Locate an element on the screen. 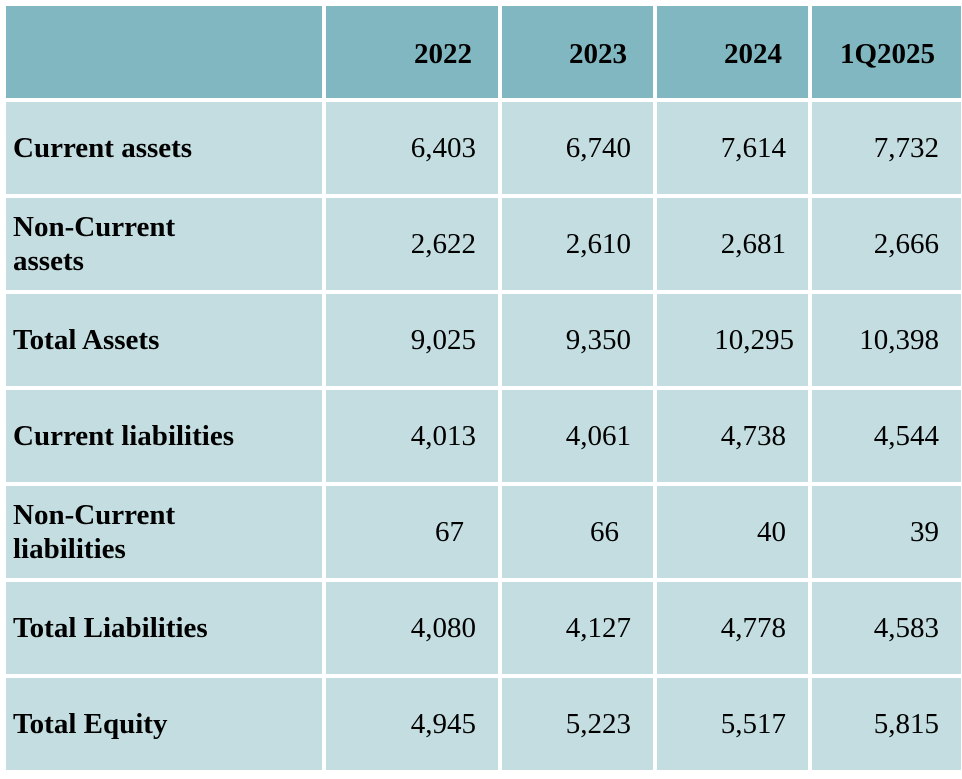  table-cell: 7,732 is located at coordinates (886, 148).